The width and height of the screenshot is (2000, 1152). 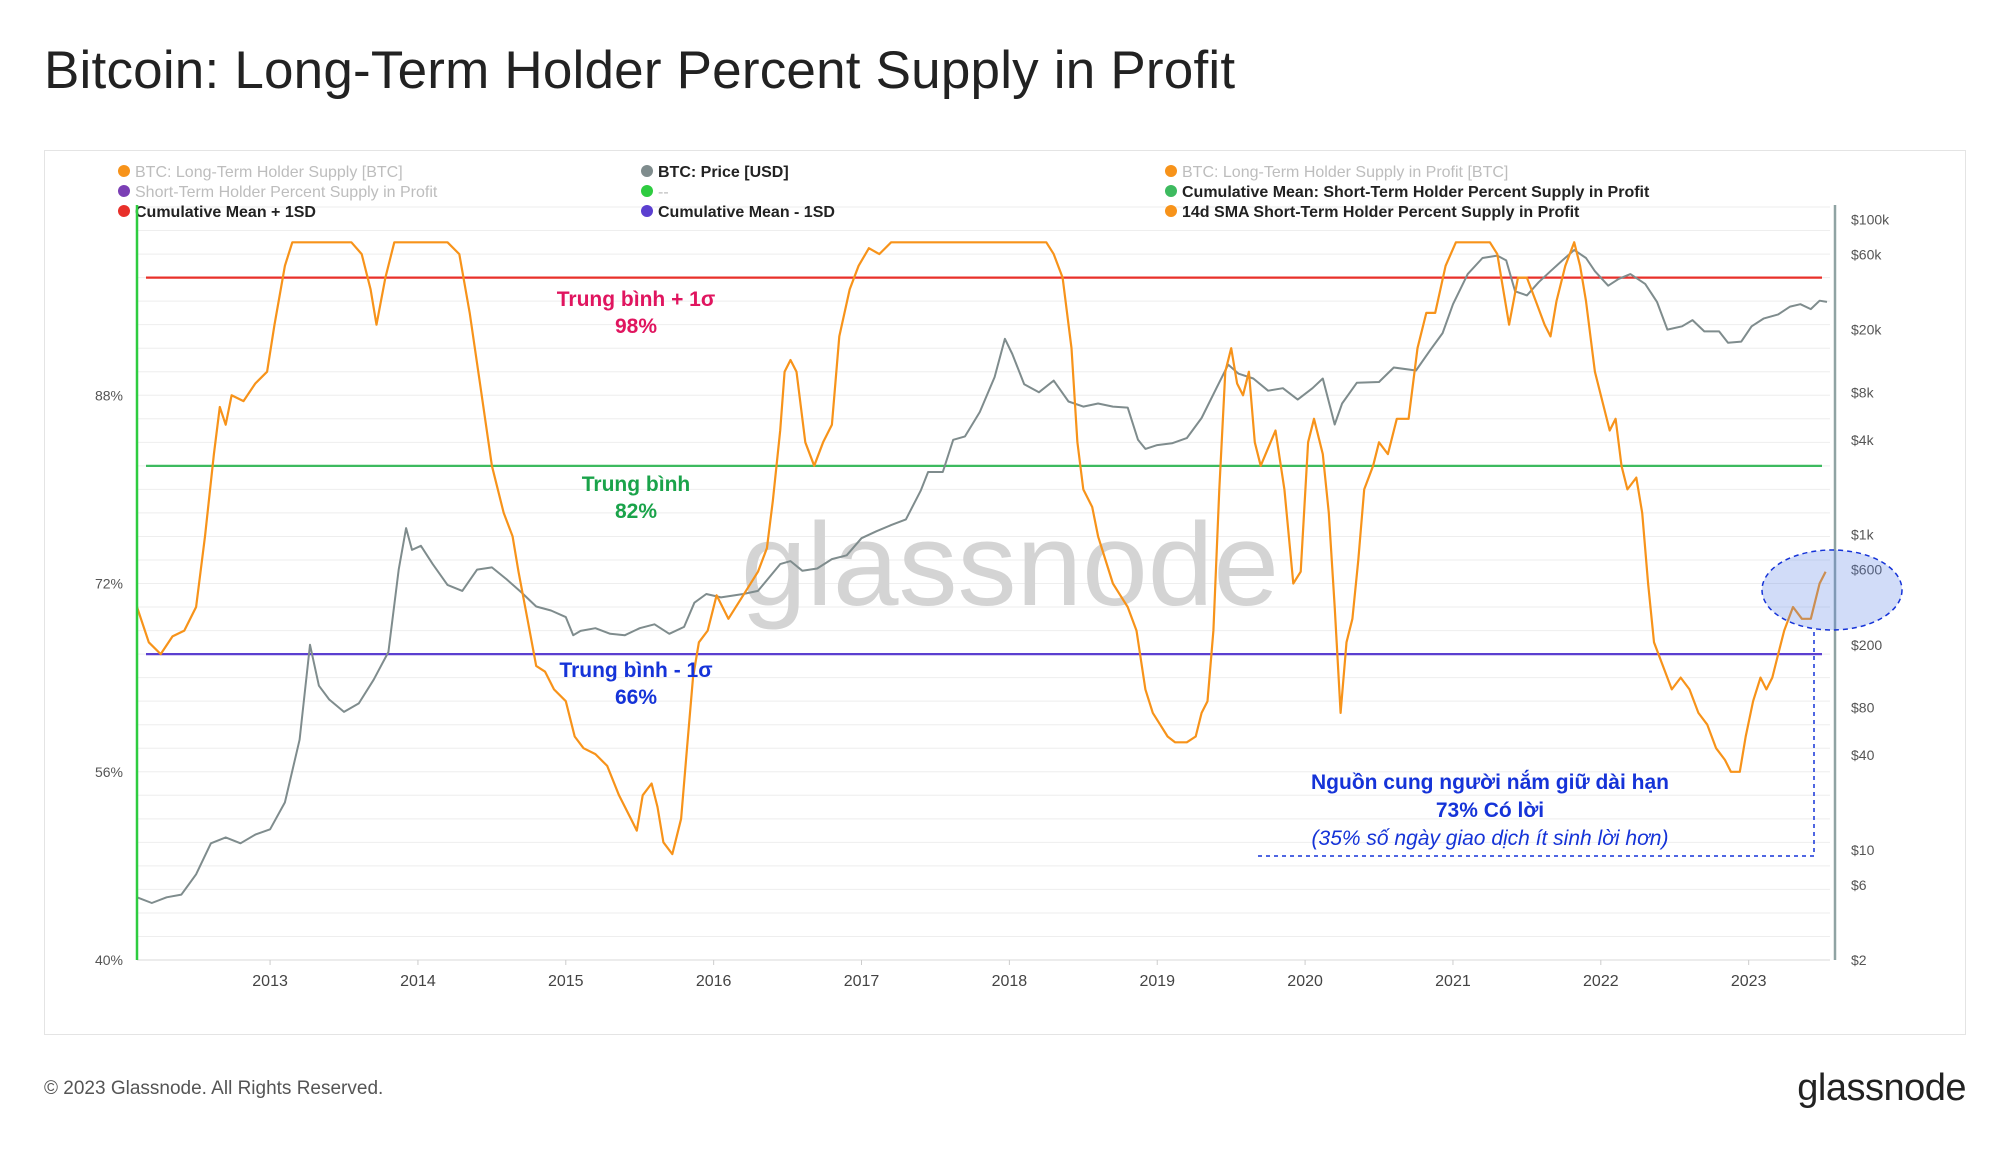 What do you see at coordinates (1859, 960) in the screenshot?
I see `y-right-tick-label: $2` at bounding box center [1859, 960].